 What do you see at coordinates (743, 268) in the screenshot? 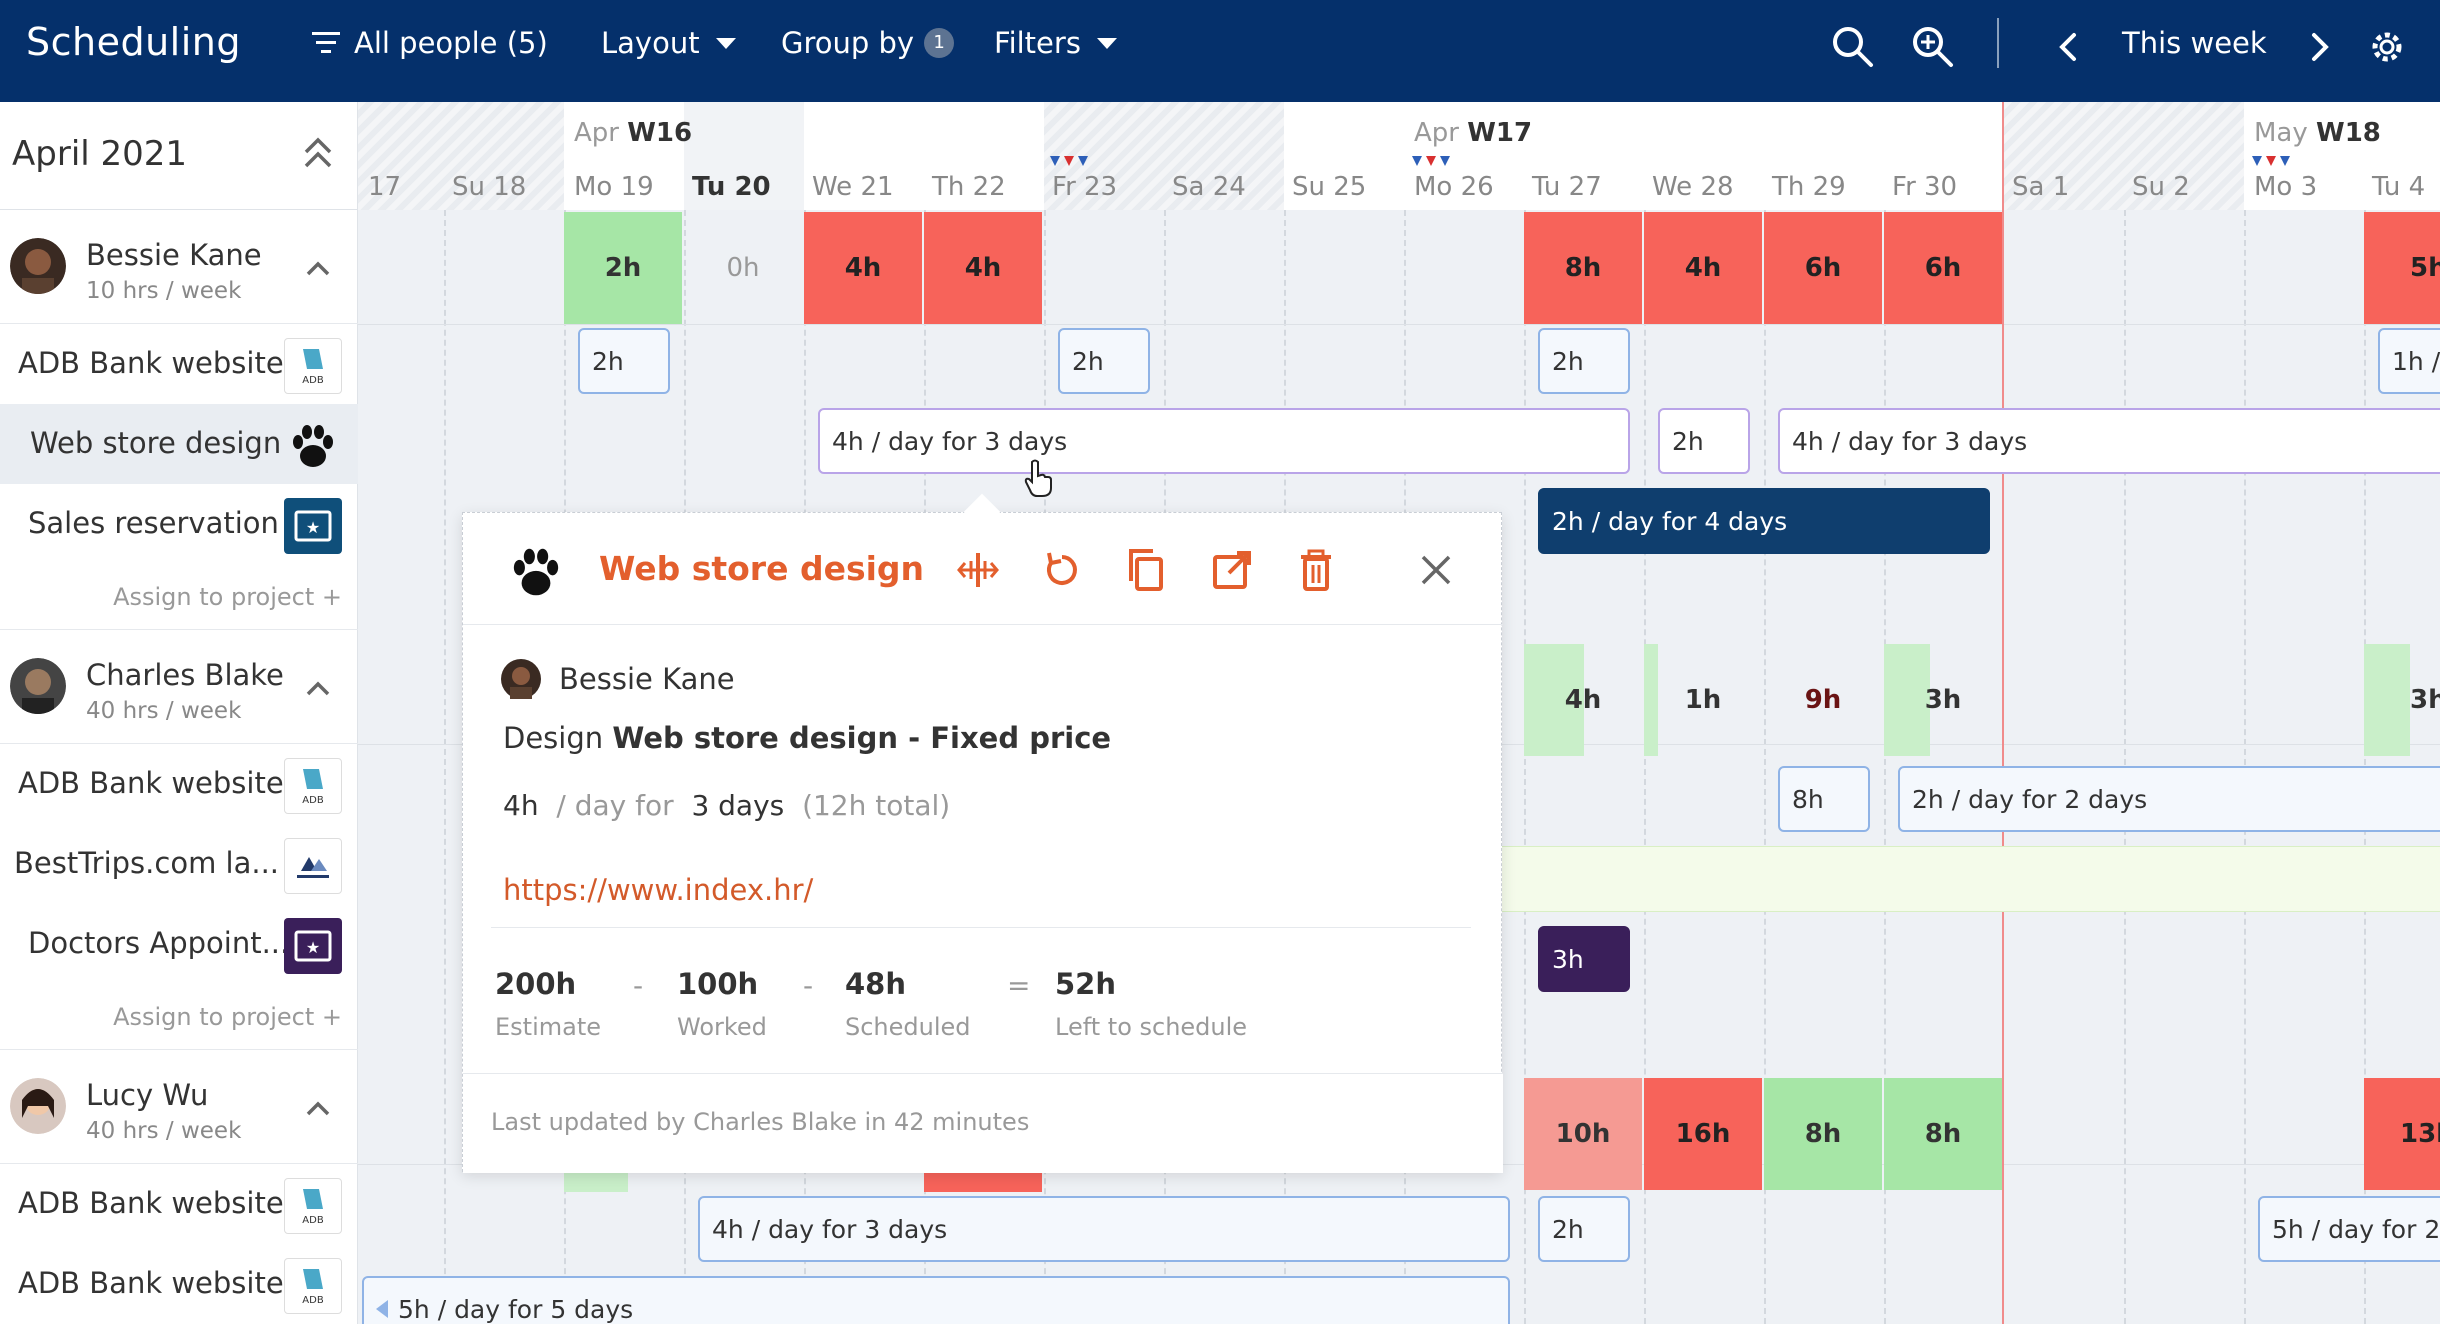
I see `daily-total-cell: 0h` at bounding box center [743, 268].